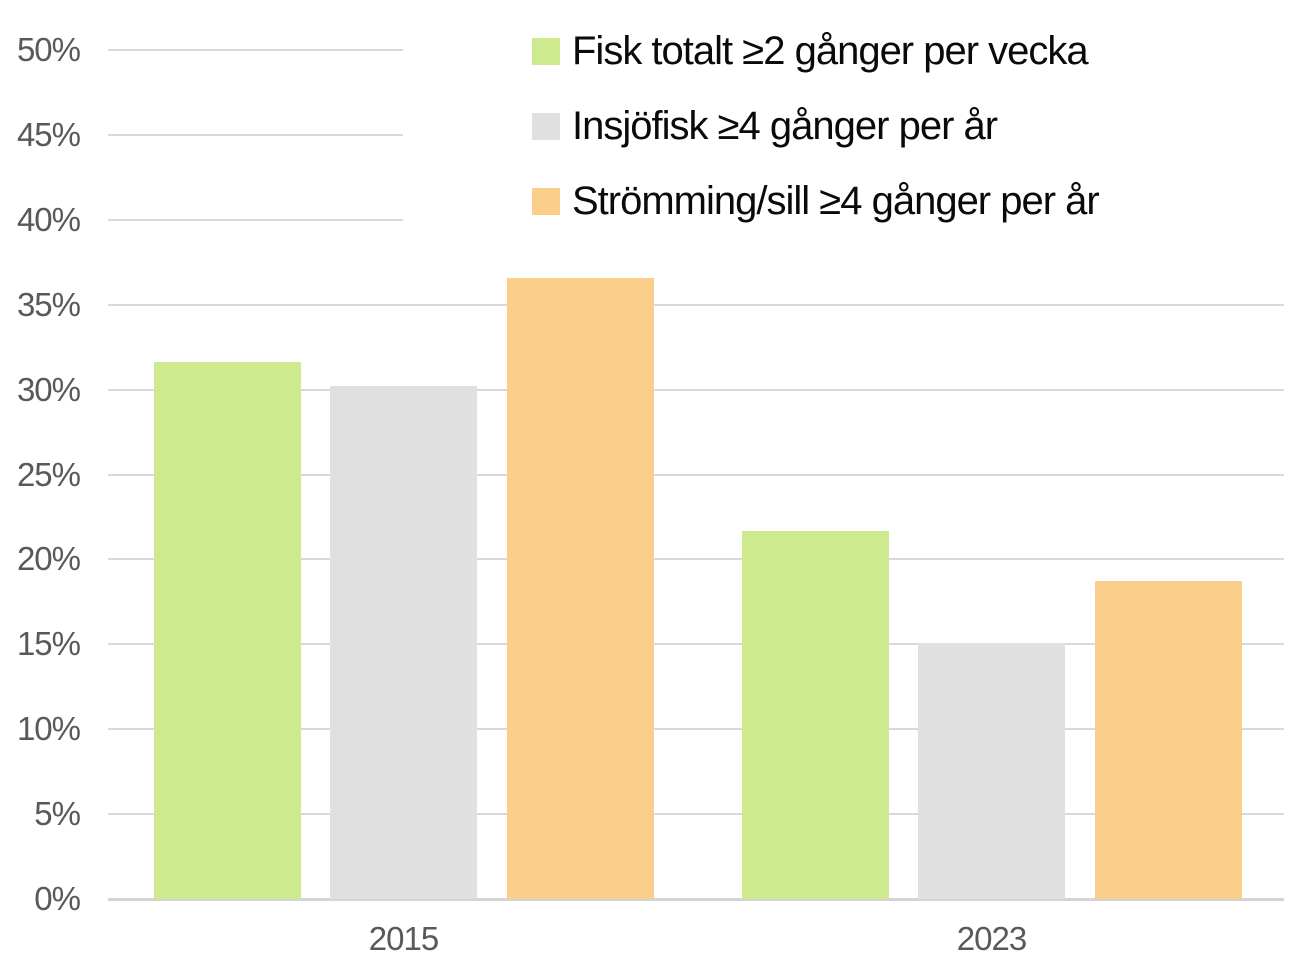 The image size is (1299, 974). What do you see at coordinates (48, 304) in the screenshot?
I see `y-axis-tick-label: 35%` at bounding box center [48, 304].